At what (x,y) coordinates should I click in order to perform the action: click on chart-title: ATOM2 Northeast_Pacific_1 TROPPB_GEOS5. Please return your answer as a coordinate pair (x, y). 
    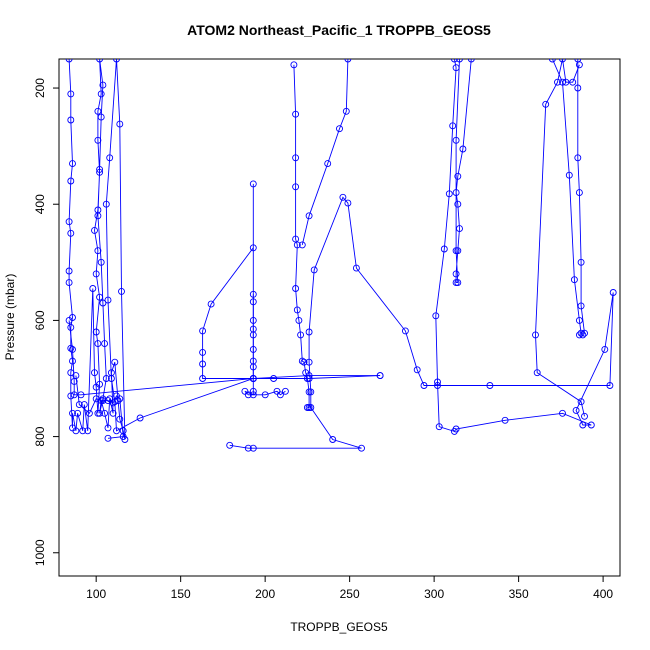
    Looking at the image, I should click on (339, 30).